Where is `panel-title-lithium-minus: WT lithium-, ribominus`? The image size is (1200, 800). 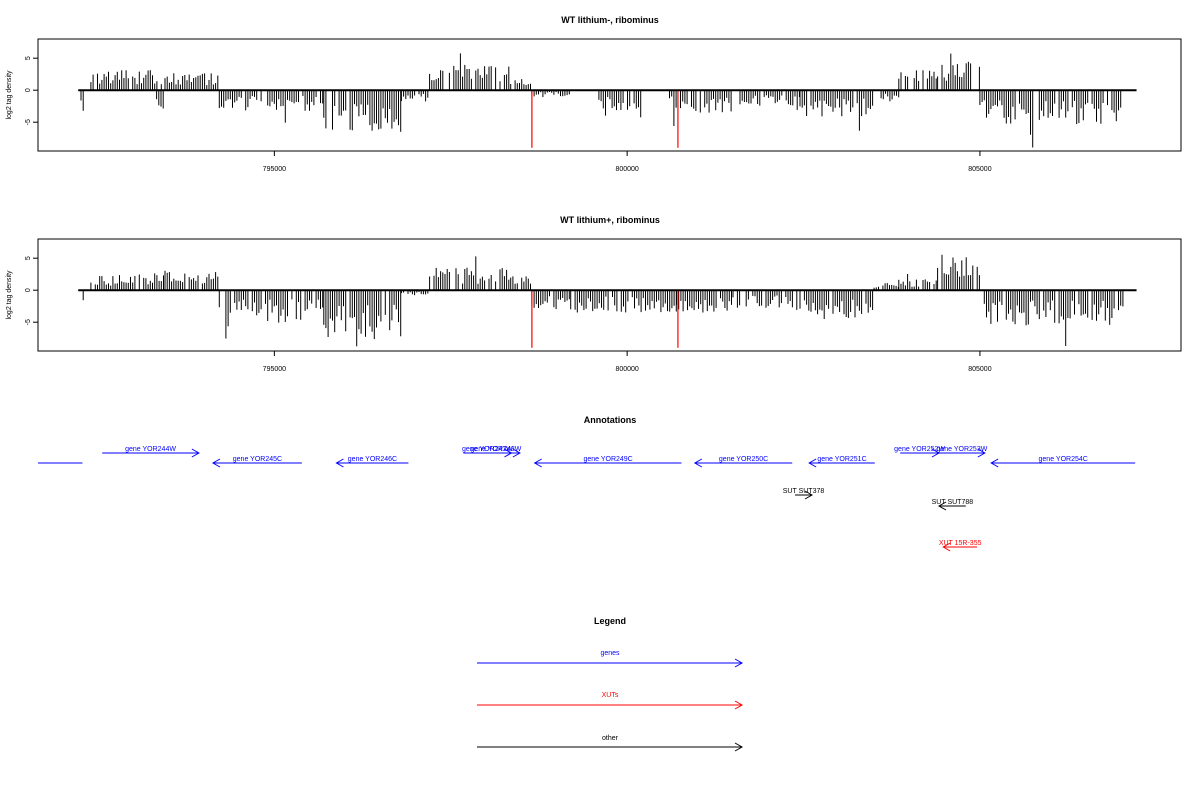
panel-title-lithium-minus: WT lithium-, ribominus is located at coordinates (610, 20).